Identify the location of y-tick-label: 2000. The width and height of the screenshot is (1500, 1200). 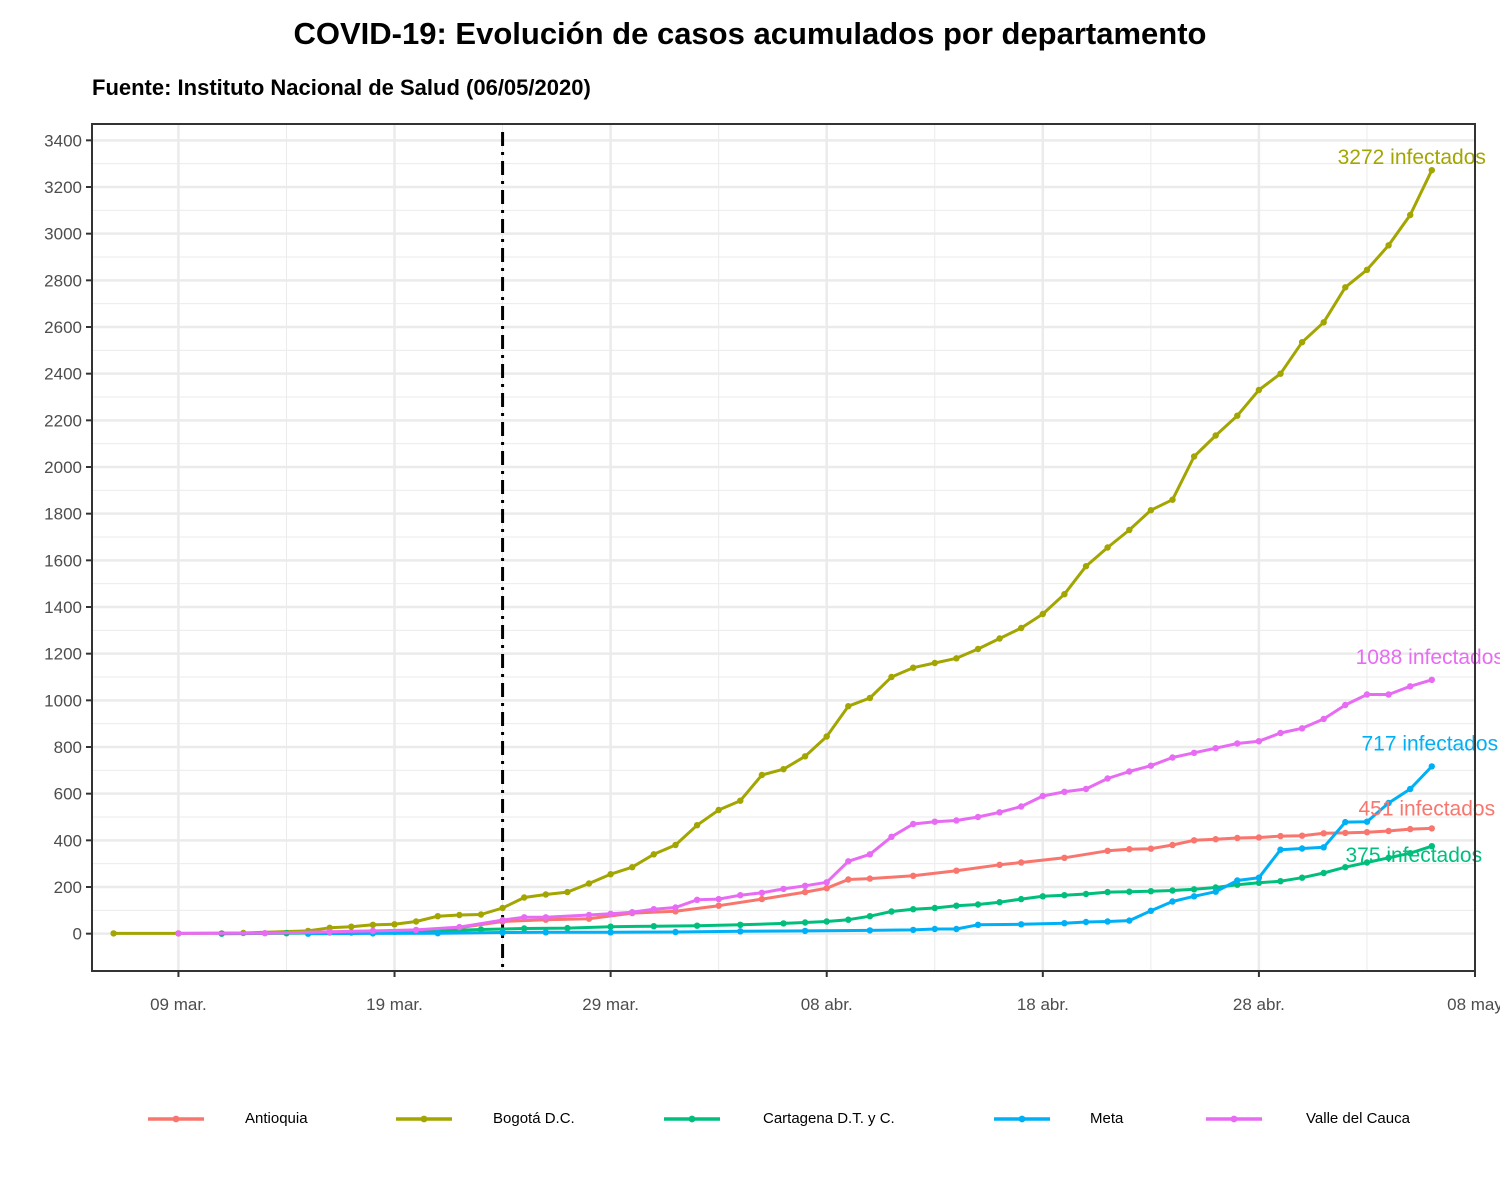
(63, 467).